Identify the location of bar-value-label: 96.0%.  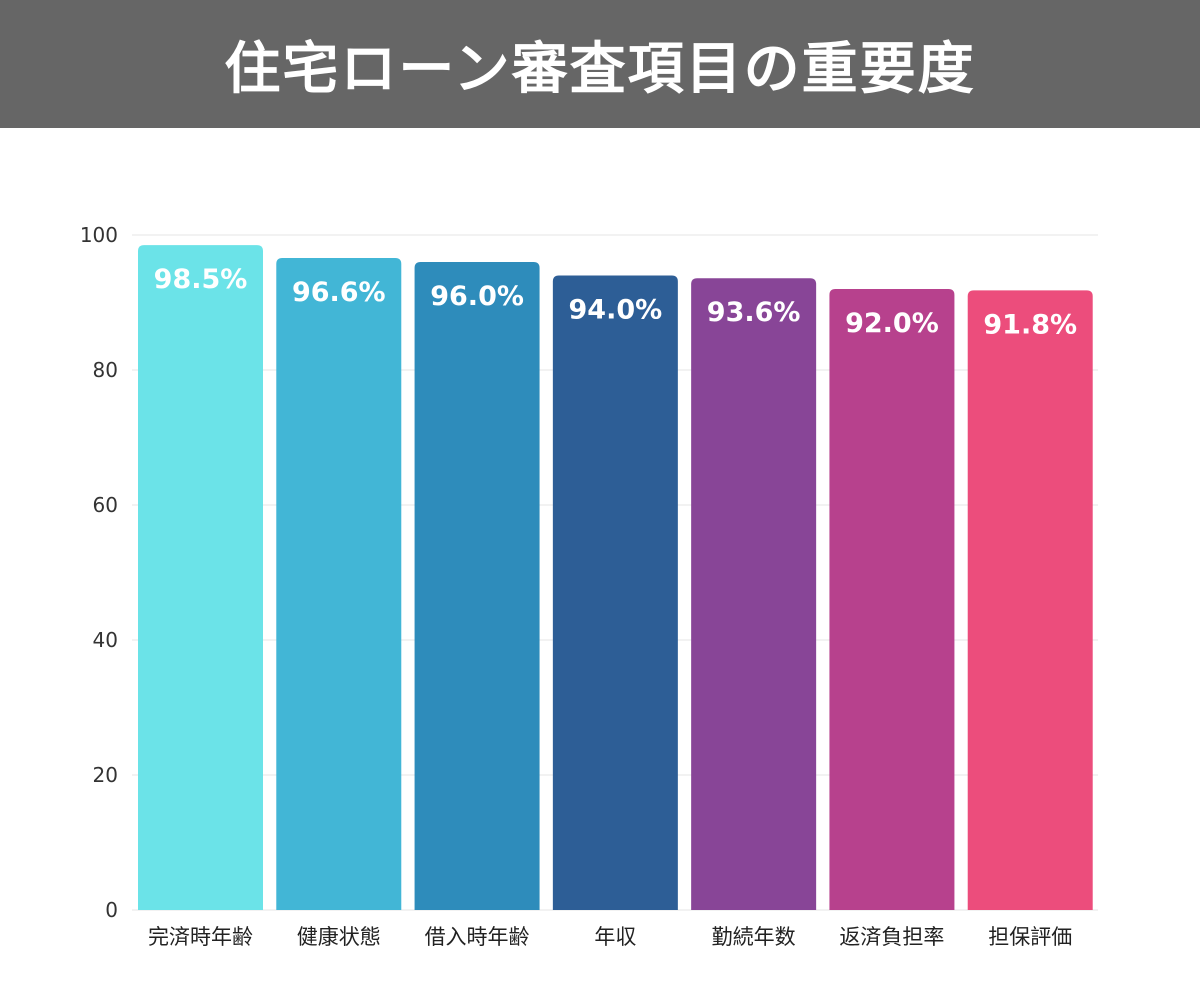
(477, 296).